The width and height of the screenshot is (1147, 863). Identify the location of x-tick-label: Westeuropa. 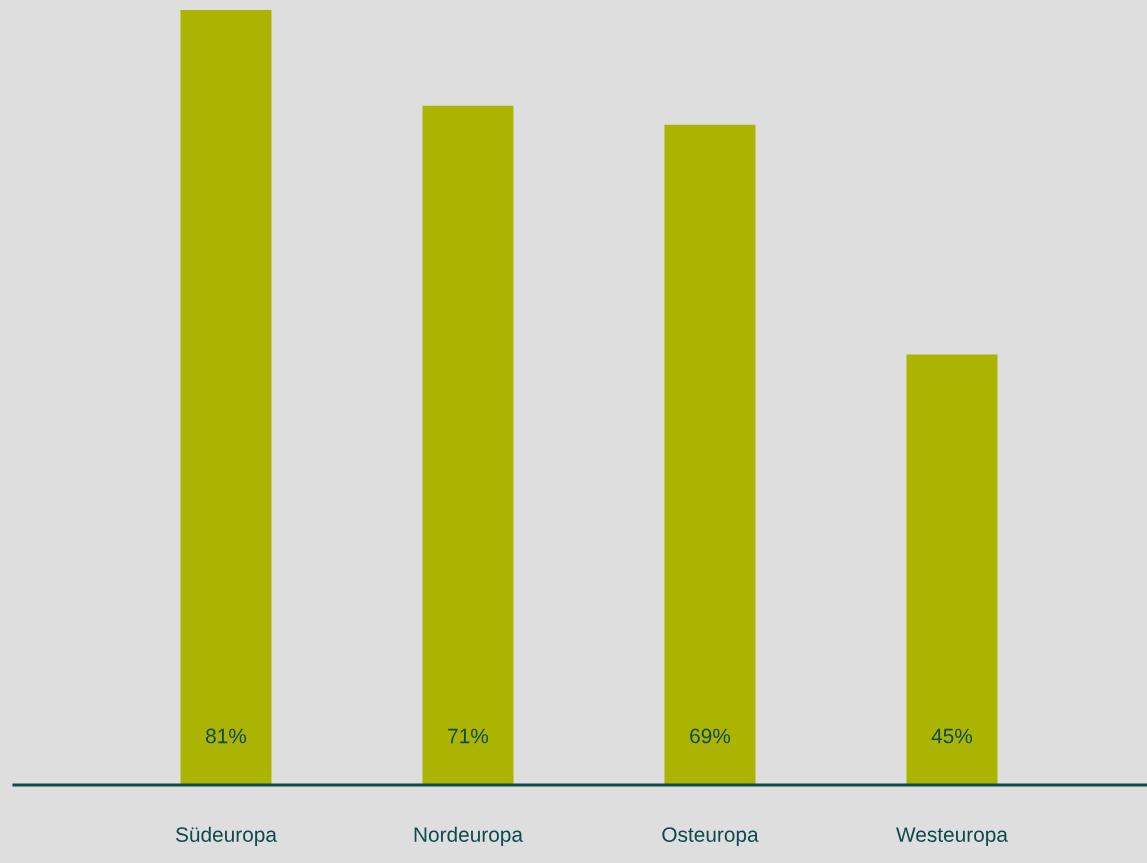
(952, 837).